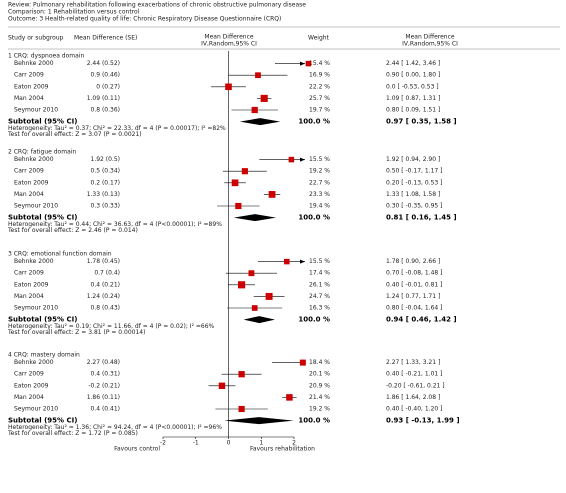  I want to click on weight: 16.3 %, so click(319, 308).